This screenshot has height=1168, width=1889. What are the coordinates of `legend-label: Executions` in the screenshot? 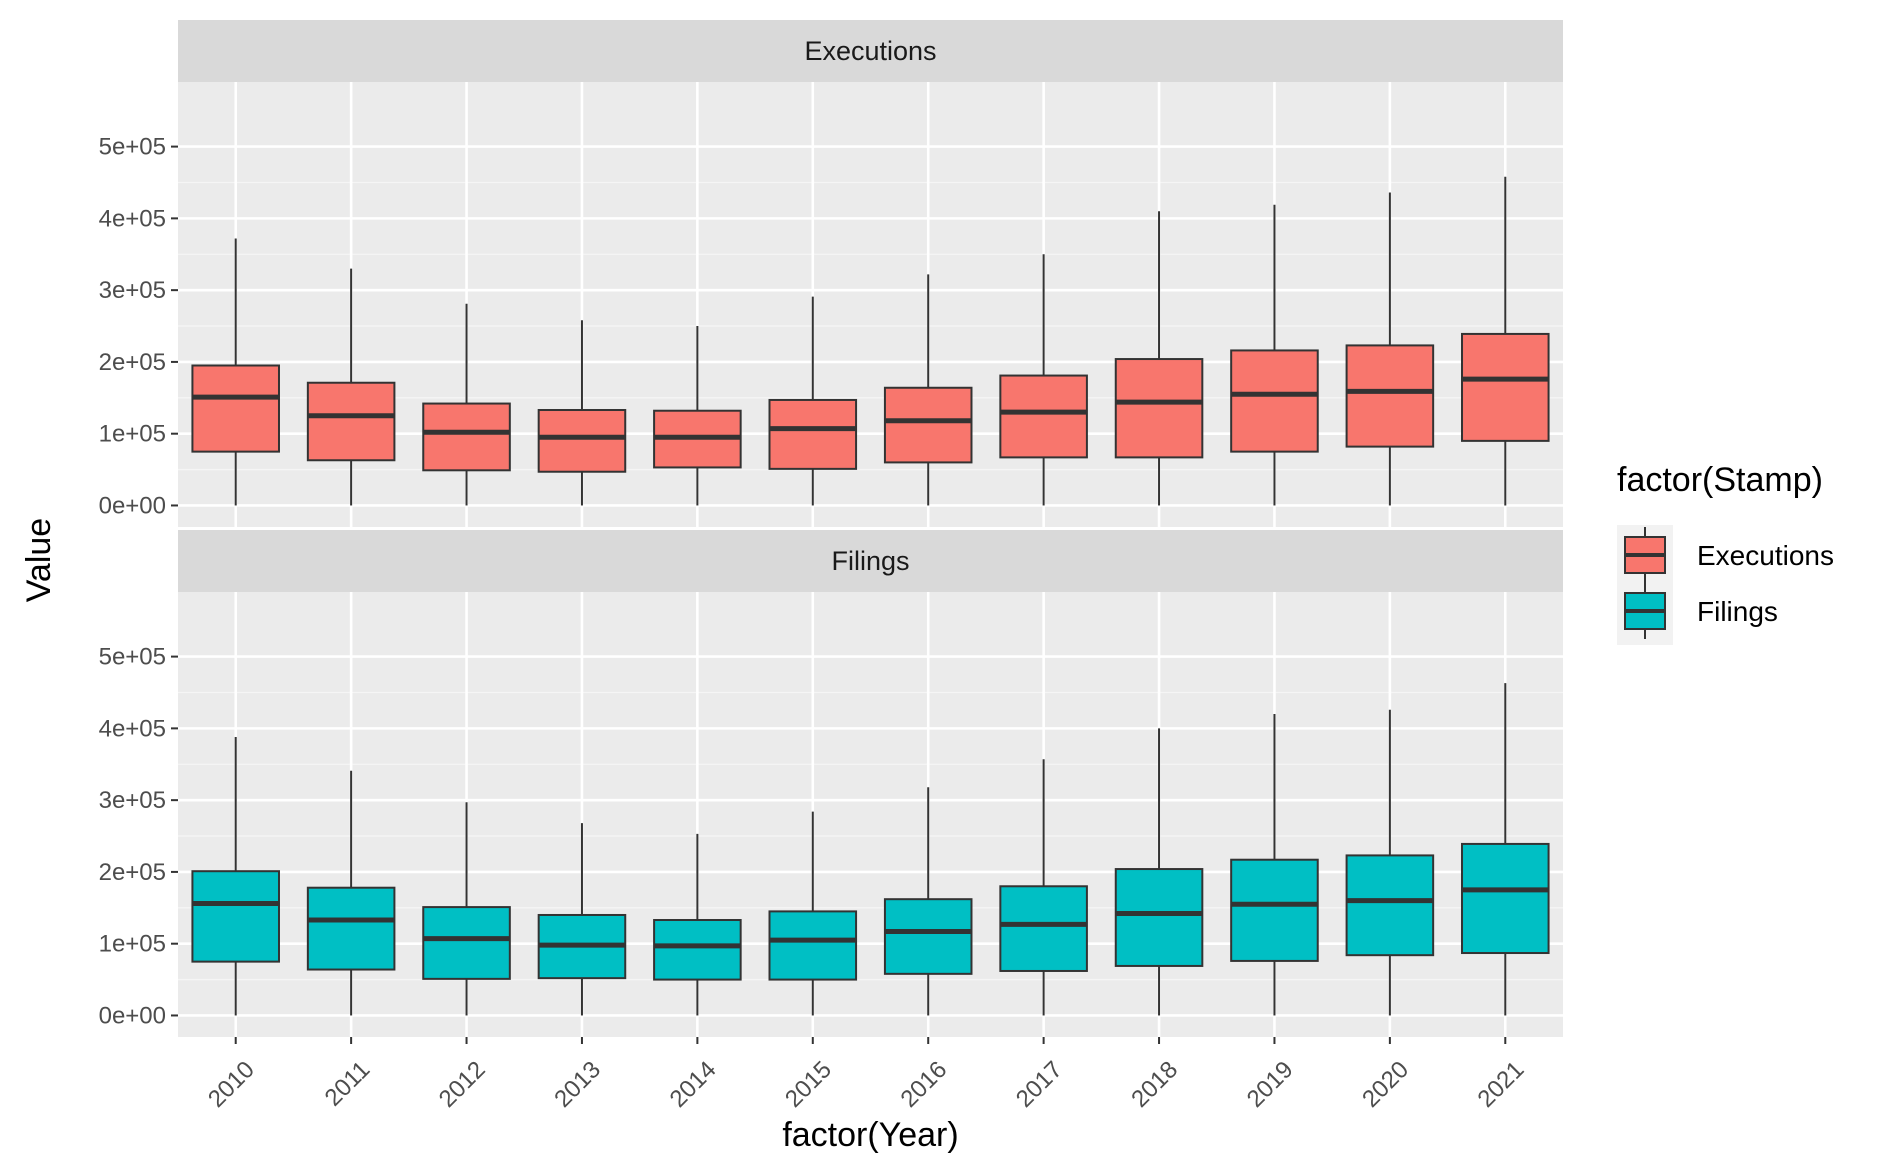 It's located at (1765, 555).